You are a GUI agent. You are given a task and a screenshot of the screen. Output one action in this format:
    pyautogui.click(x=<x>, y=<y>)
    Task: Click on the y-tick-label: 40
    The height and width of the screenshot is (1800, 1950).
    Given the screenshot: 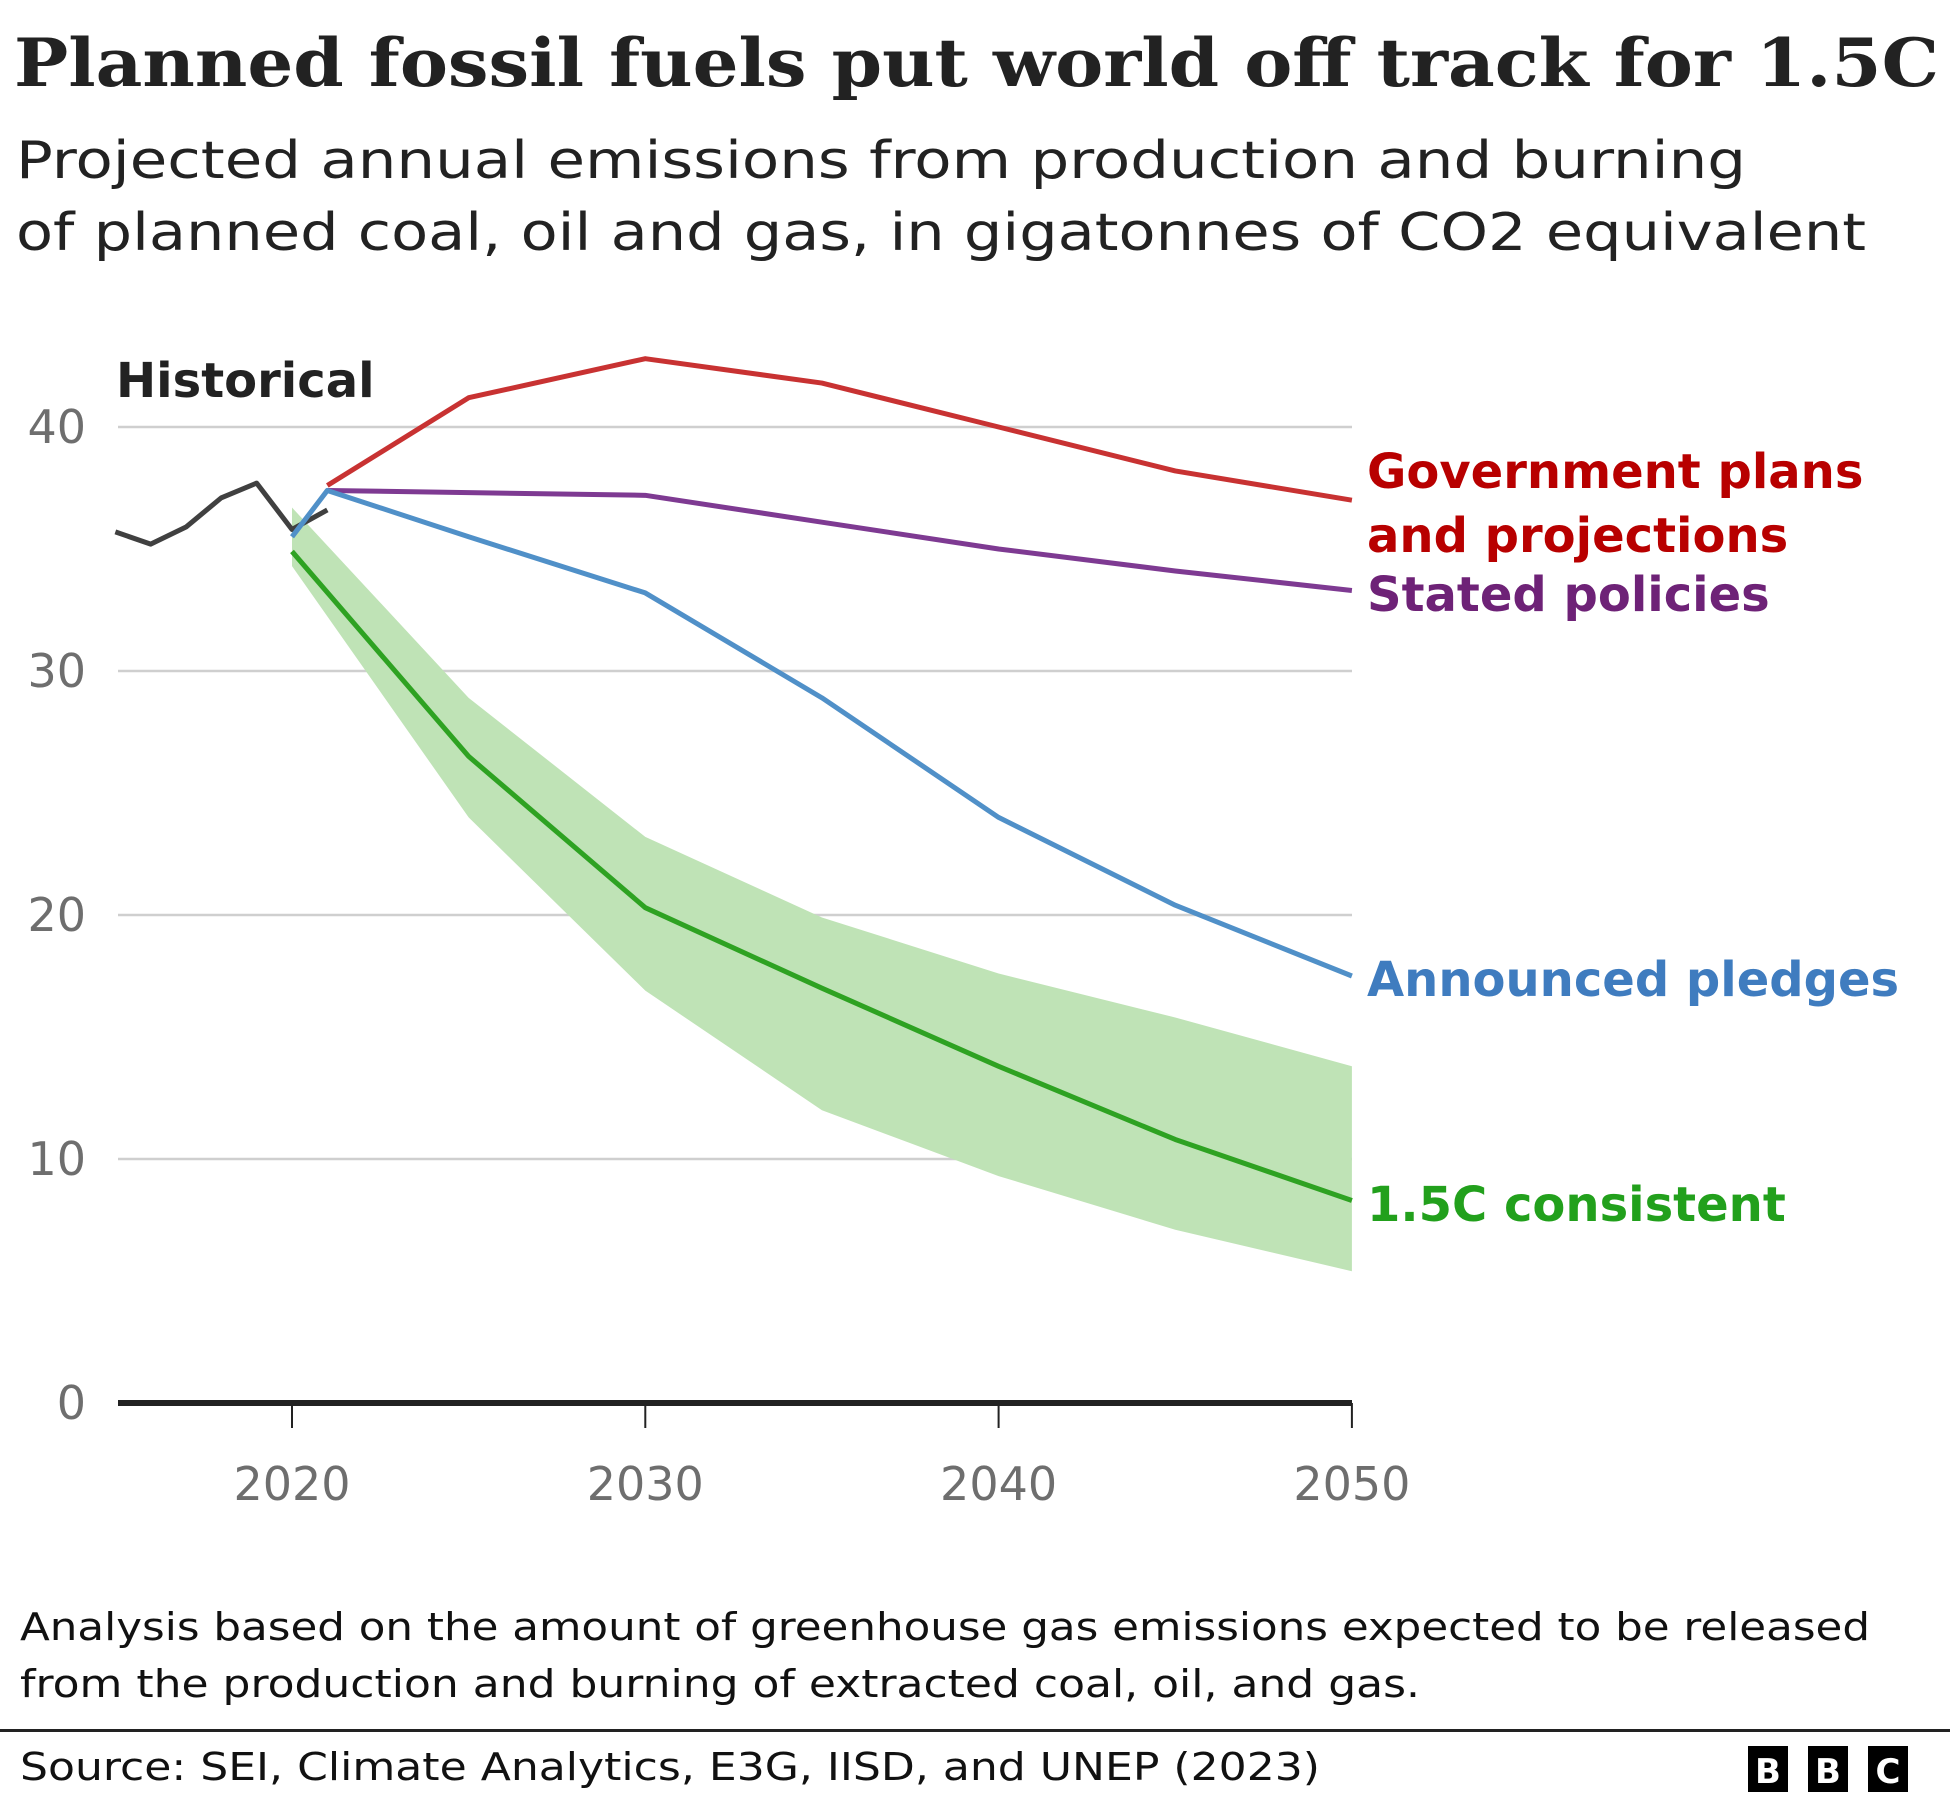 What is the action you would take?
    pyautogui.click(x=56, y=427)
    